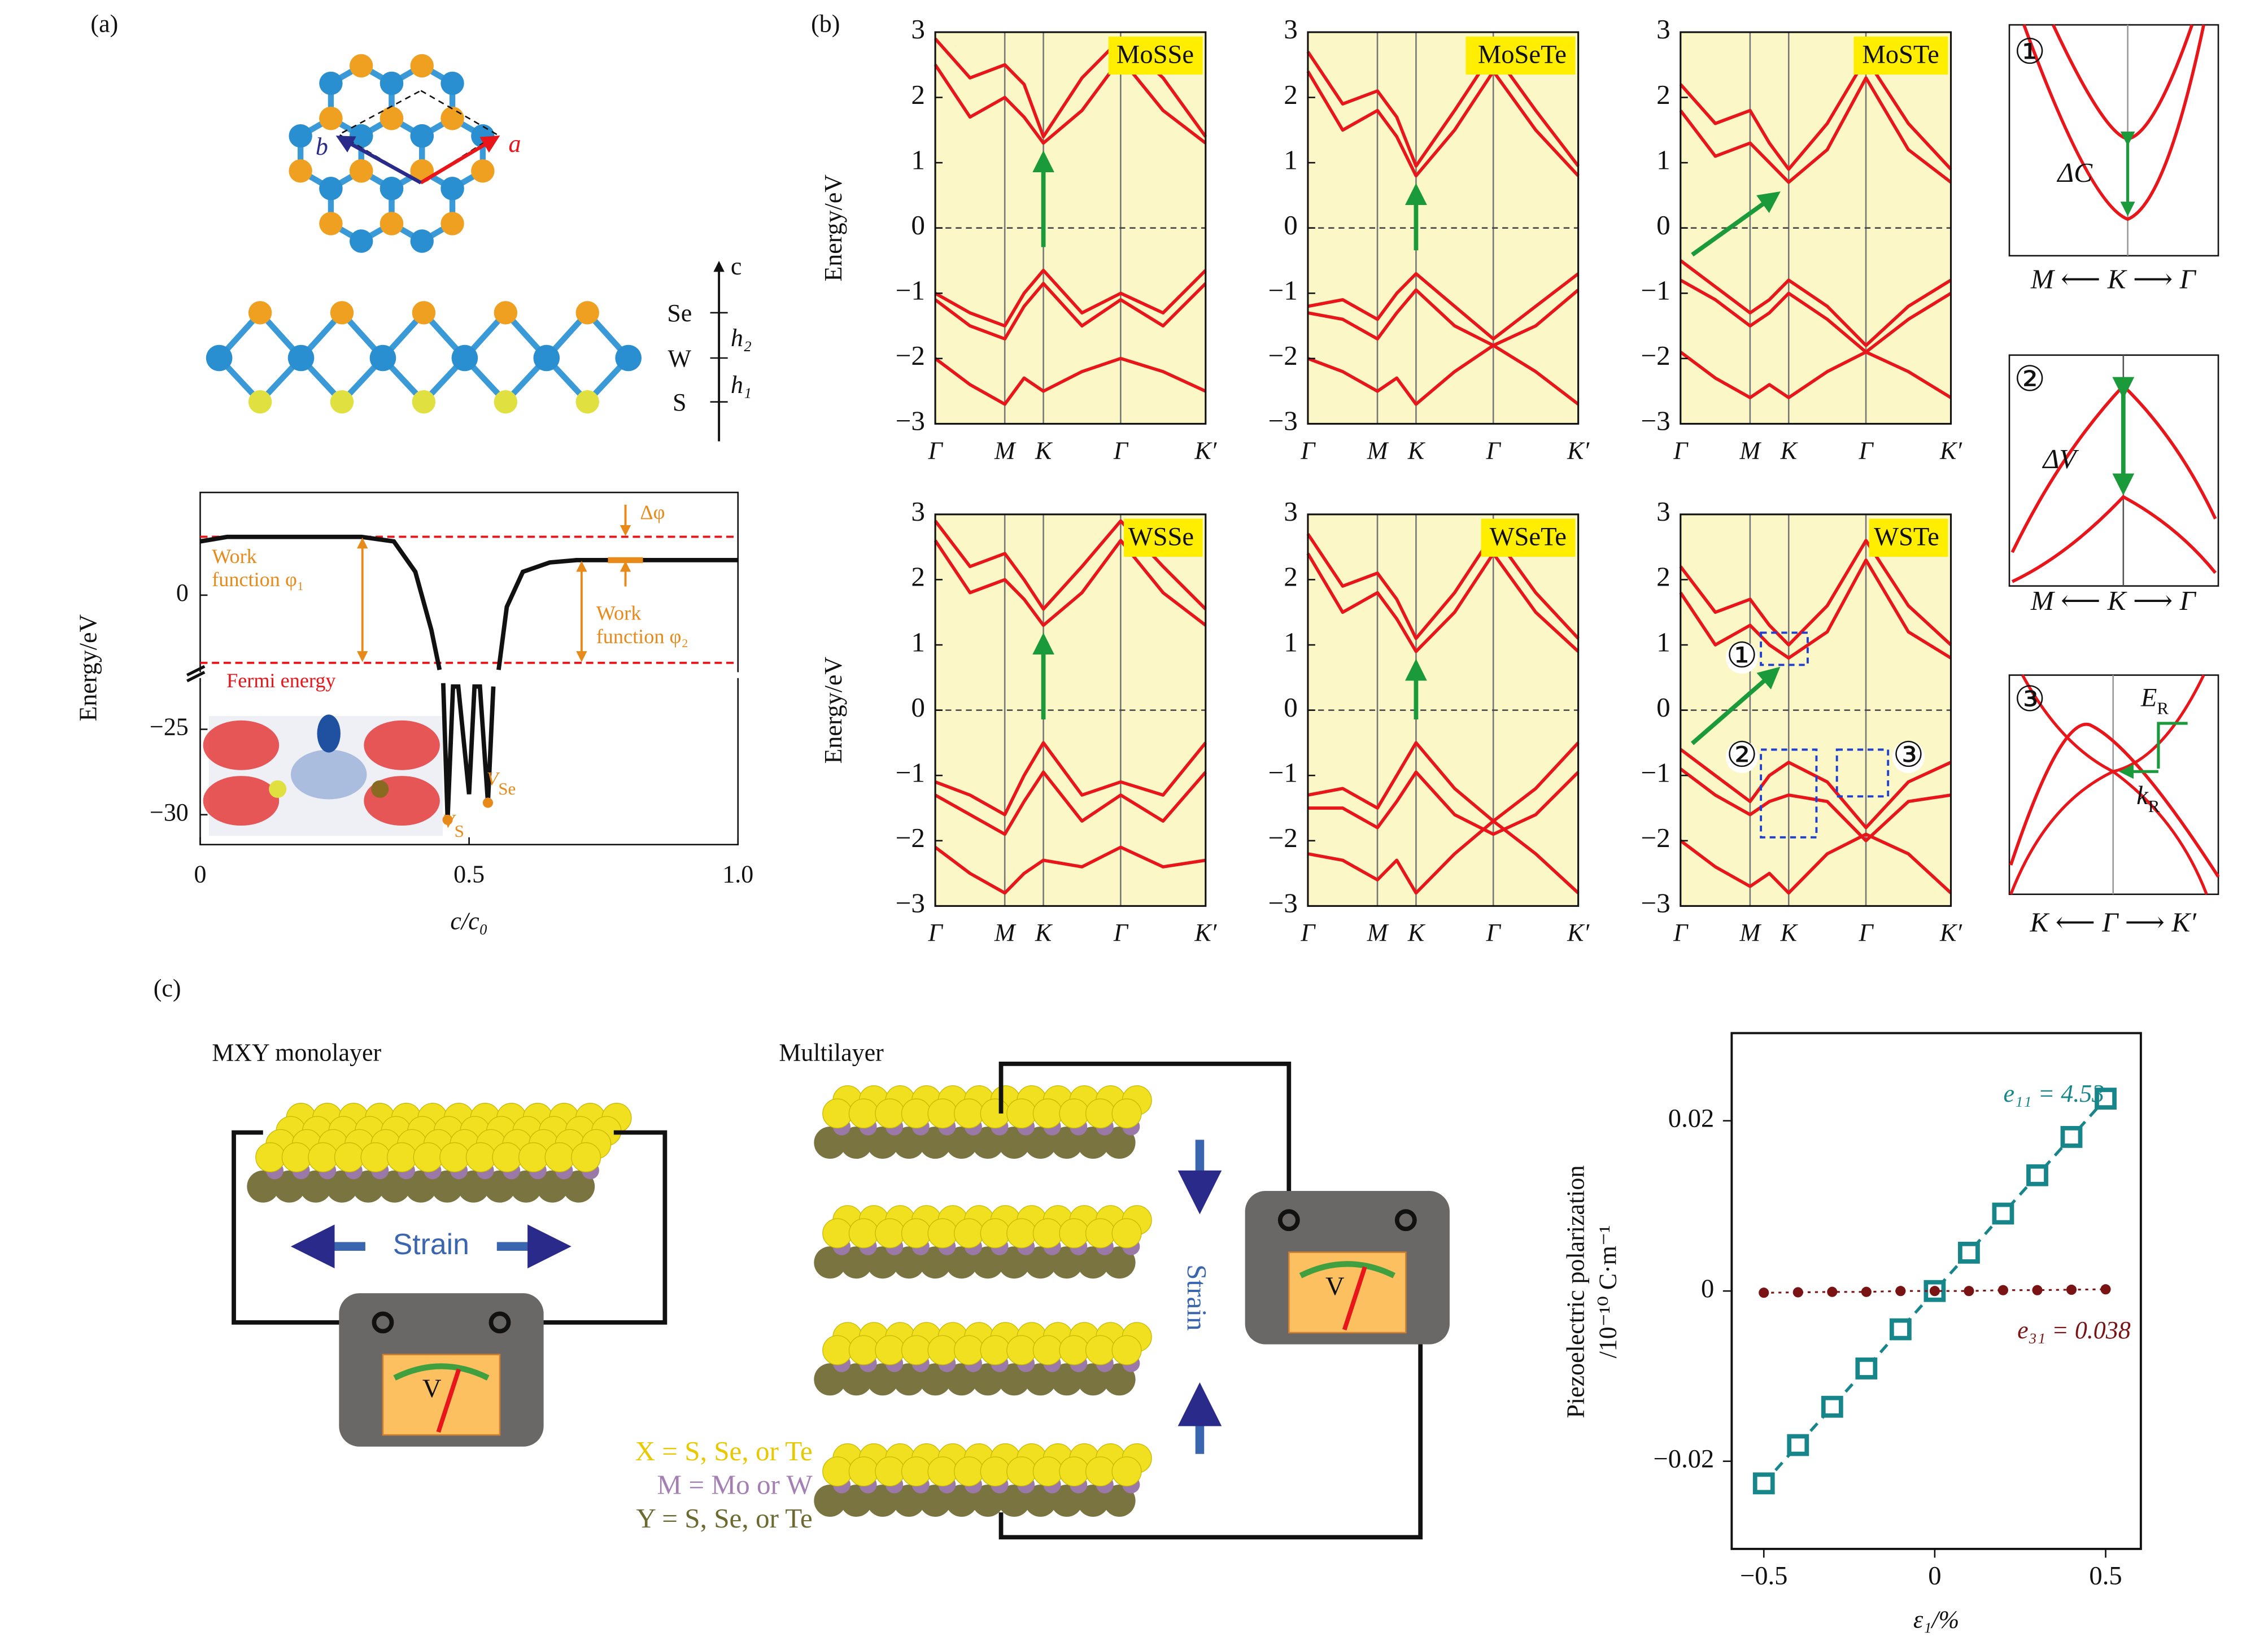 Image resolution: width=2268 pixels, height=1641 pixels. I want to click on s-atom, so click(342, 402).